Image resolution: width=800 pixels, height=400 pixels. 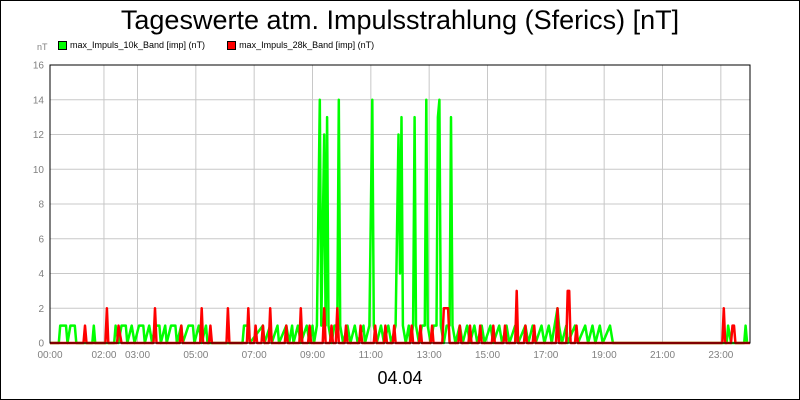 I want to click on legend-item-28k: max_Impuls_28k_Band [imp] (nT), so click(x=300, y=45).